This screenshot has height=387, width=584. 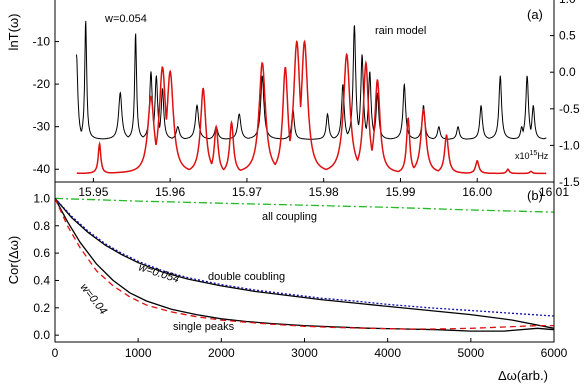 I want to click on panel-b-y-tick-label: 0.4, so click(x=41, y=280).